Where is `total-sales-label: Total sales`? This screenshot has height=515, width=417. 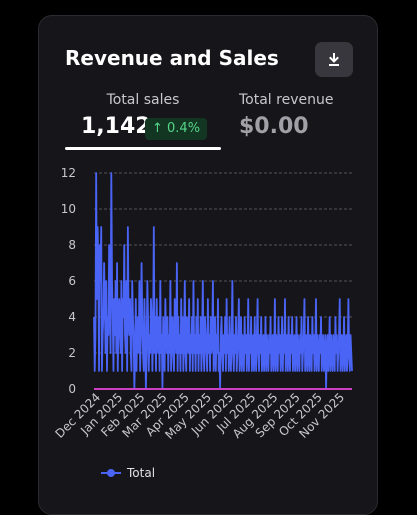 total-sales-label: Total sales is located at coordinates (143, 100).